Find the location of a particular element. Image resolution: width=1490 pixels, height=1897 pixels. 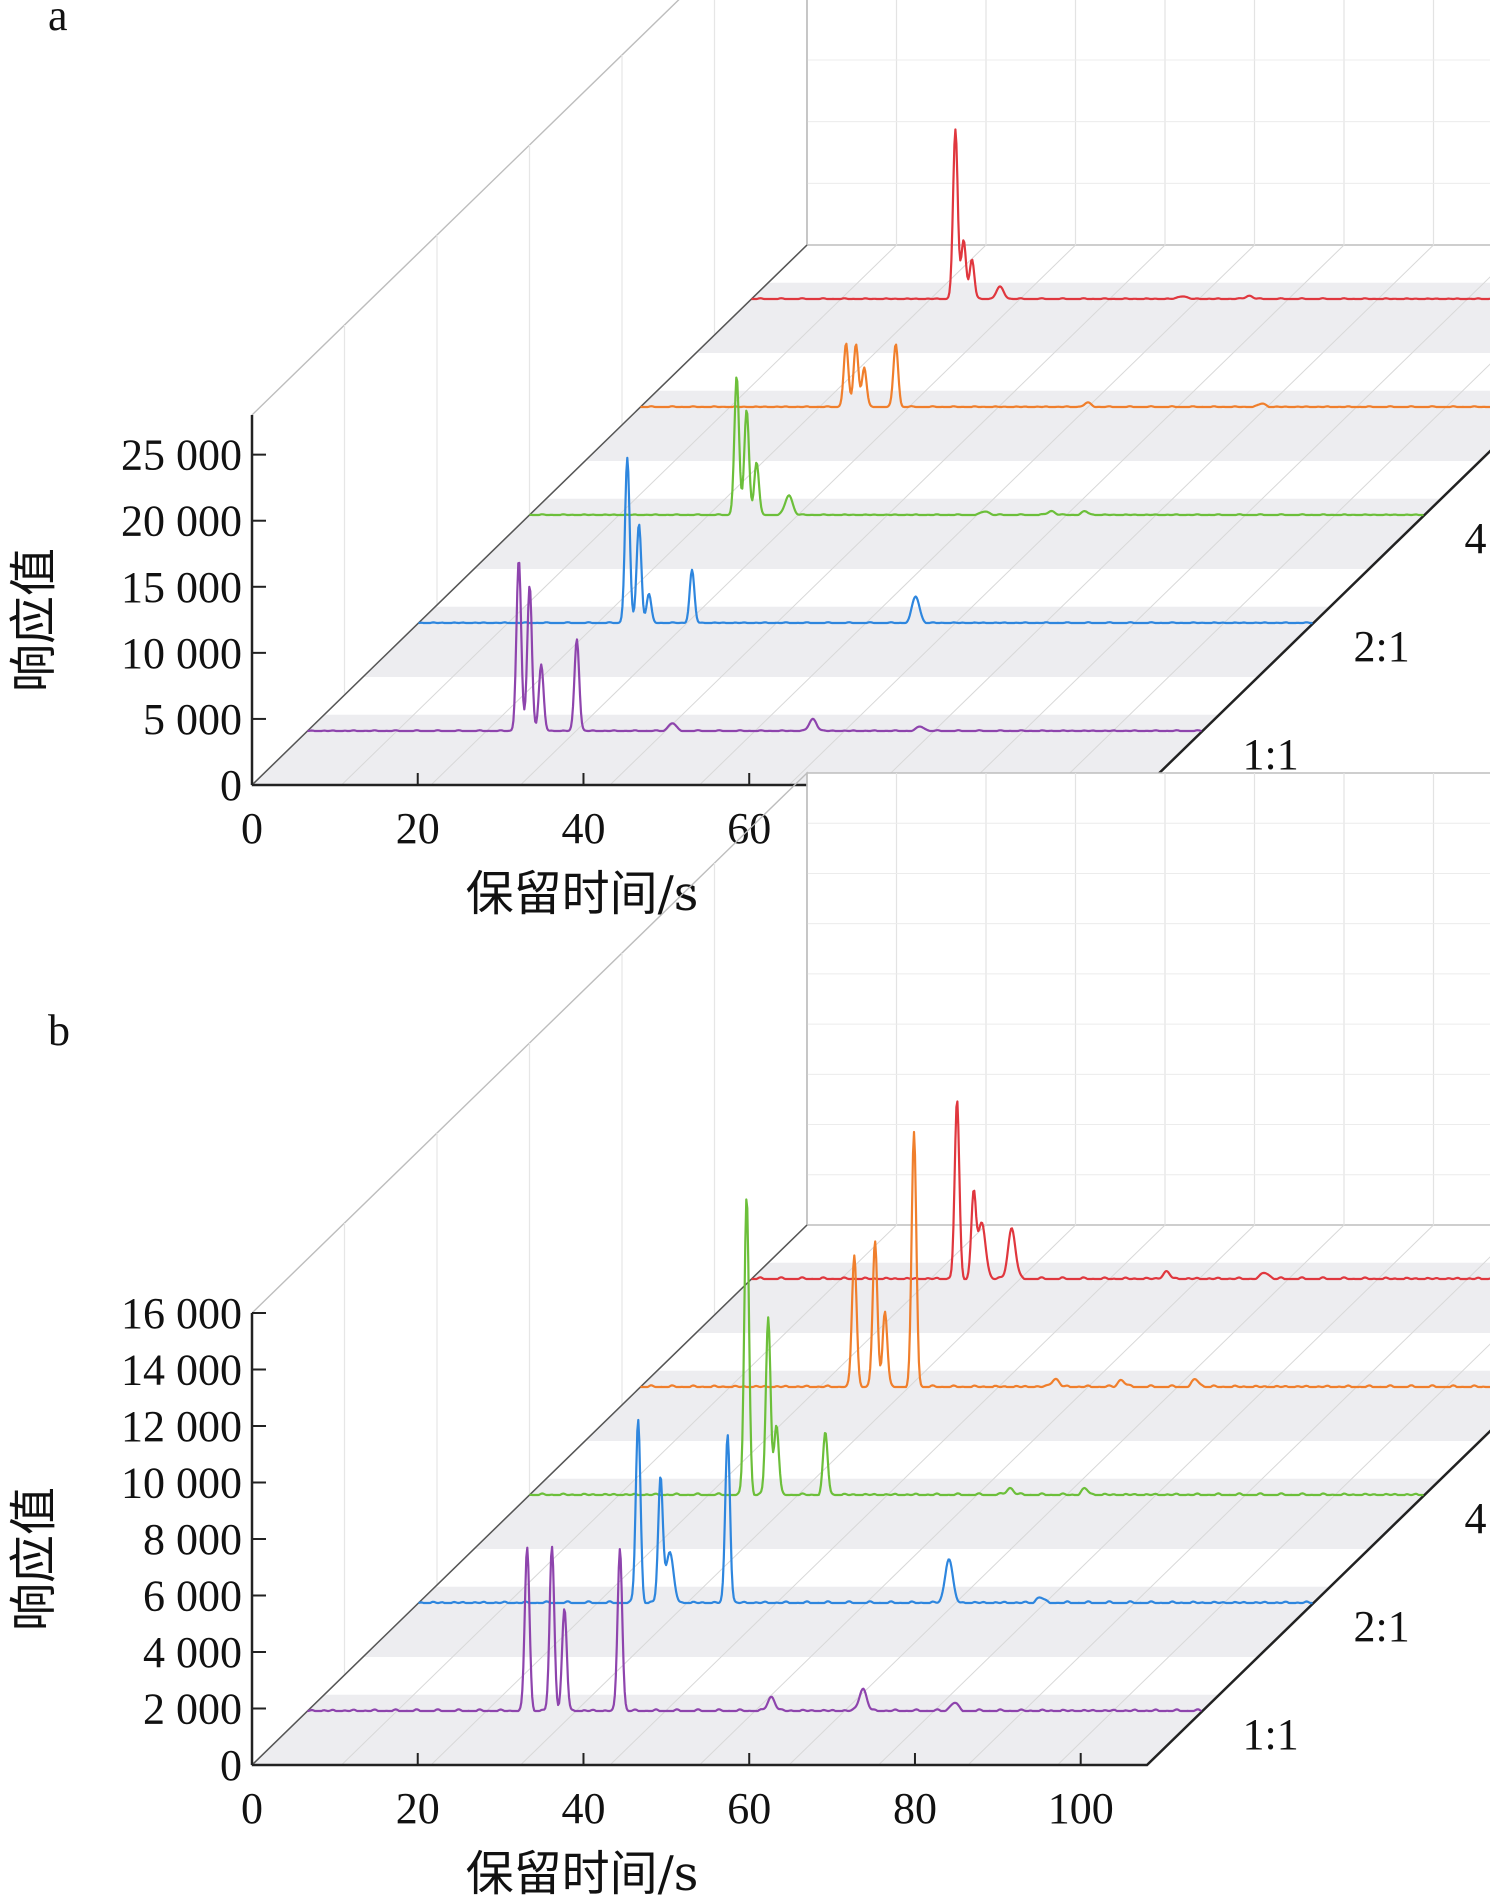

x-tick-label: 80 is located at coordinates (915, 1808).